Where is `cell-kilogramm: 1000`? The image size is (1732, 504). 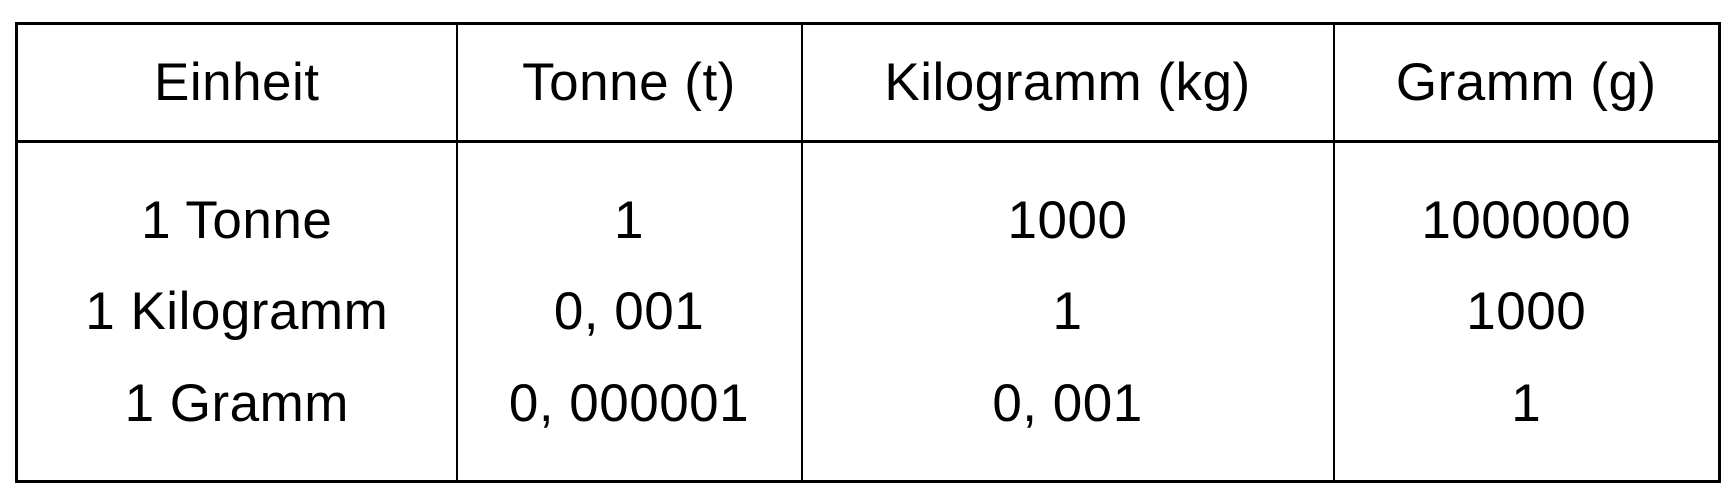
cell-kilogramm: 1000 is located at coordinates (1067, 198).